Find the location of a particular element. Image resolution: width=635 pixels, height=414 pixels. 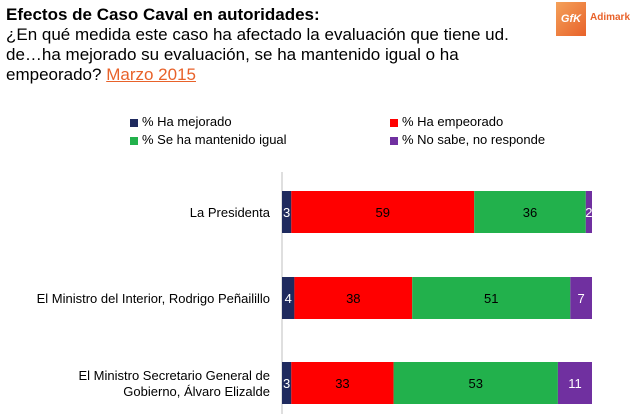

gfk-adimark-logo: GfK Adimark is located at coordinates (595, 22).